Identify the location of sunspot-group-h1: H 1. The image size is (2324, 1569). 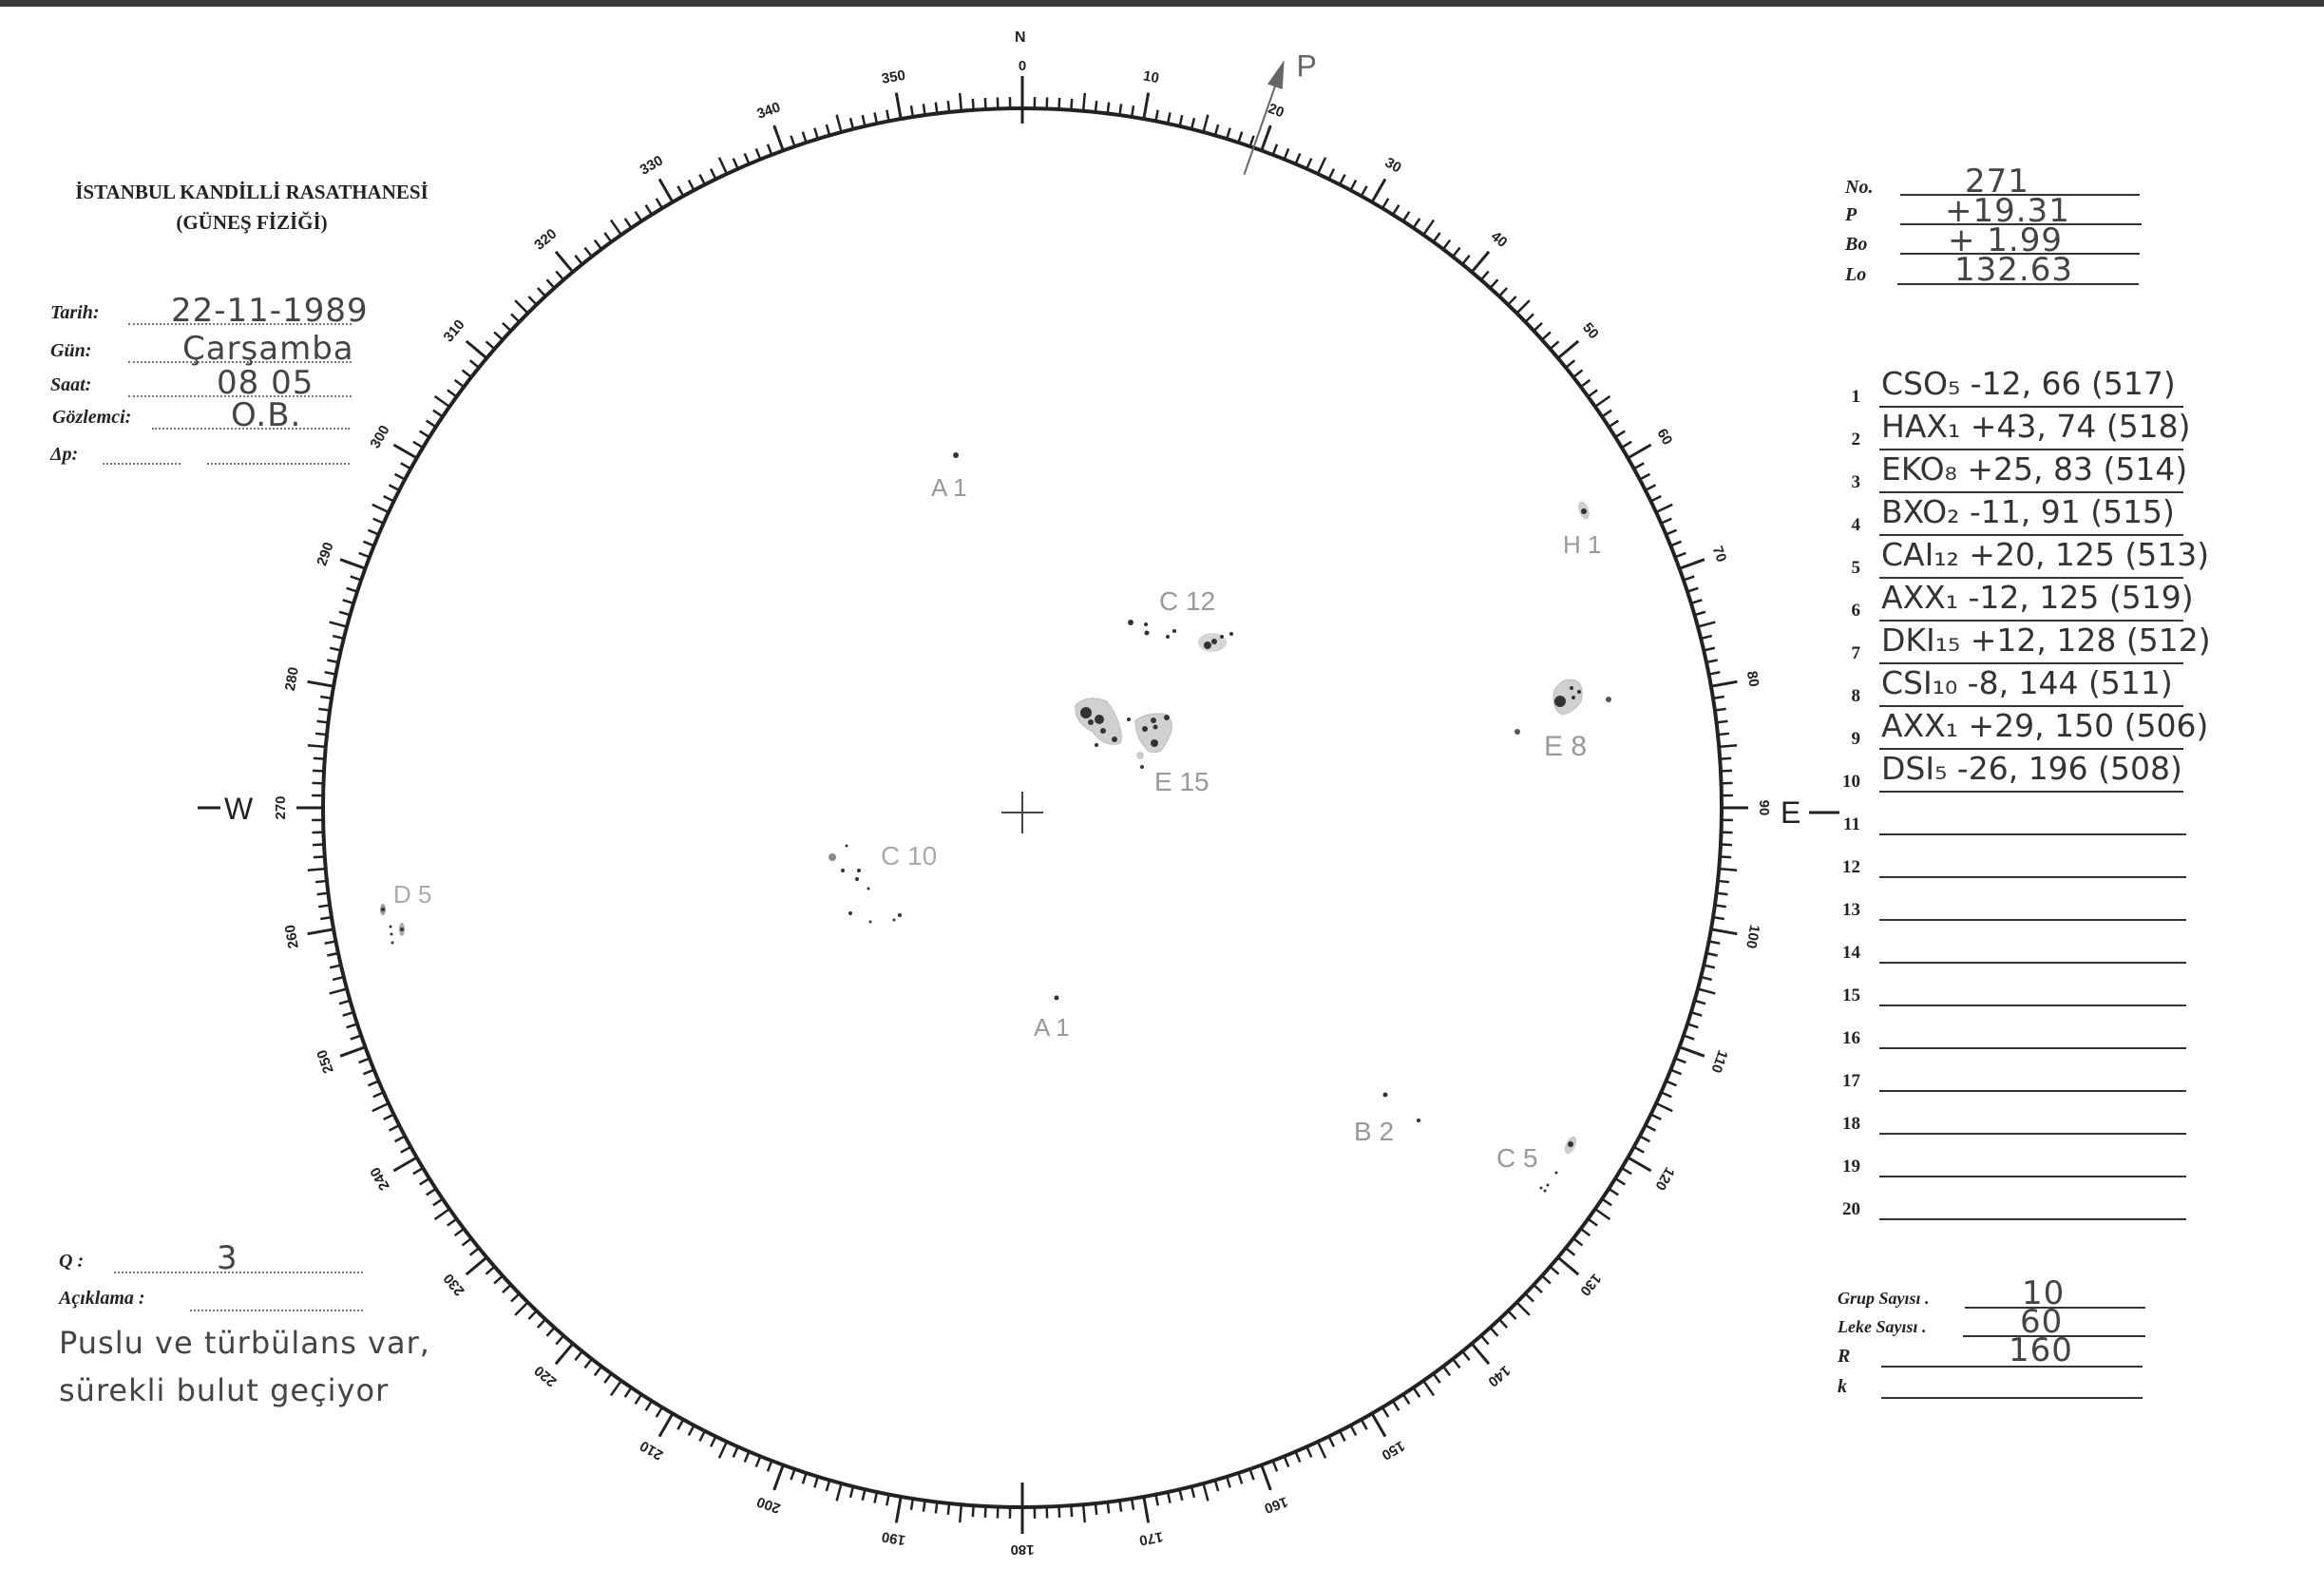
(1582, 529).